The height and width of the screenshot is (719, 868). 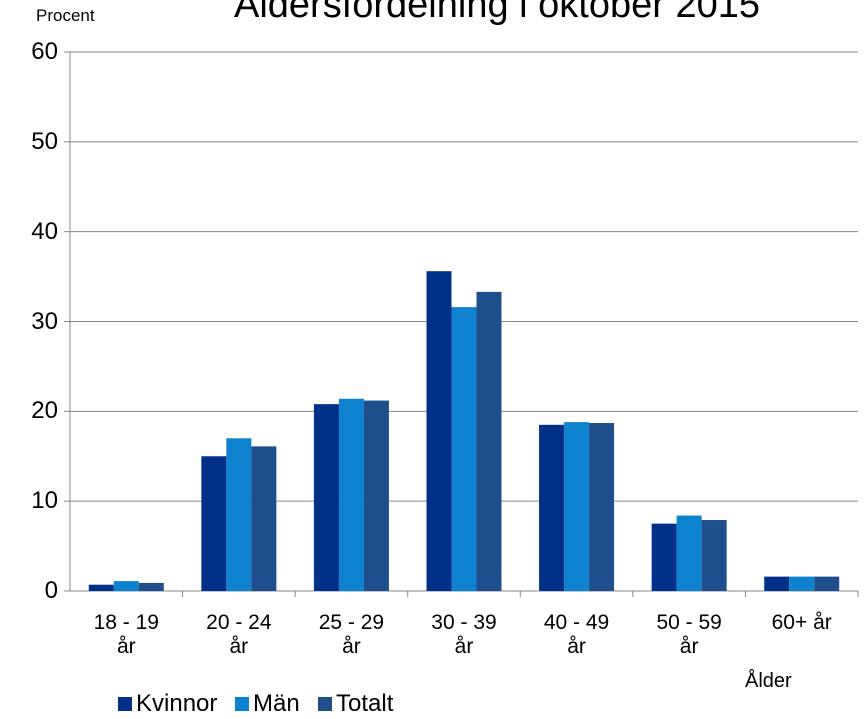 What do you see at coordinates (44, 411) in the screenshot?
I see `y-tick-label: 20` at bounding box center [44, 411].